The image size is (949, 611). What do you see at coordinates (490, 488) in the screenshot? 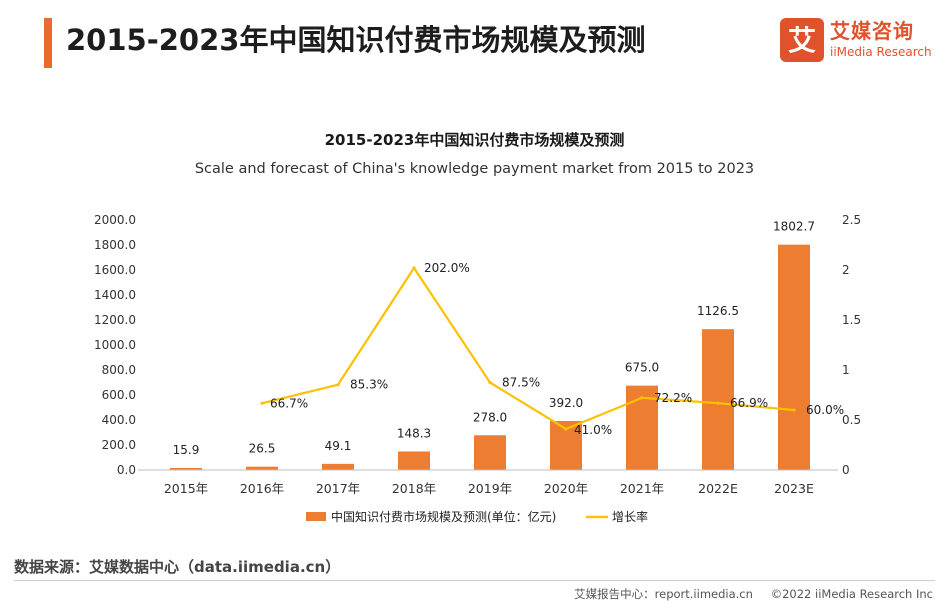
I see `x-tick-label: 2019年` at bounding box center [490, 488].